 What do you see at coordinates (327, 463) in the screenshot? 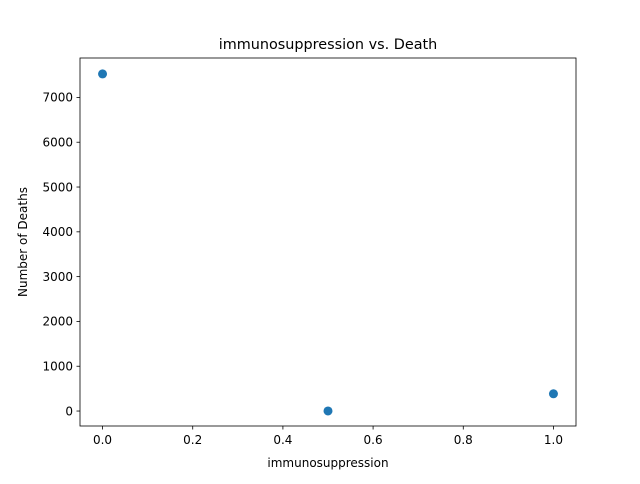
I see `x-axis-label: immunosuppression` at bounding box center [327, 463].